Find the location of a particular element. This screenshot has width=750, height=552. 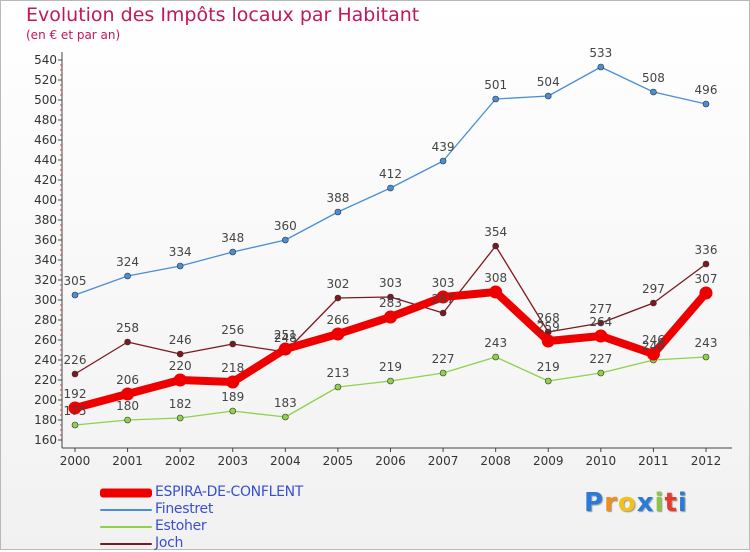

logo-letter: o is located at coordinates (627, 503).